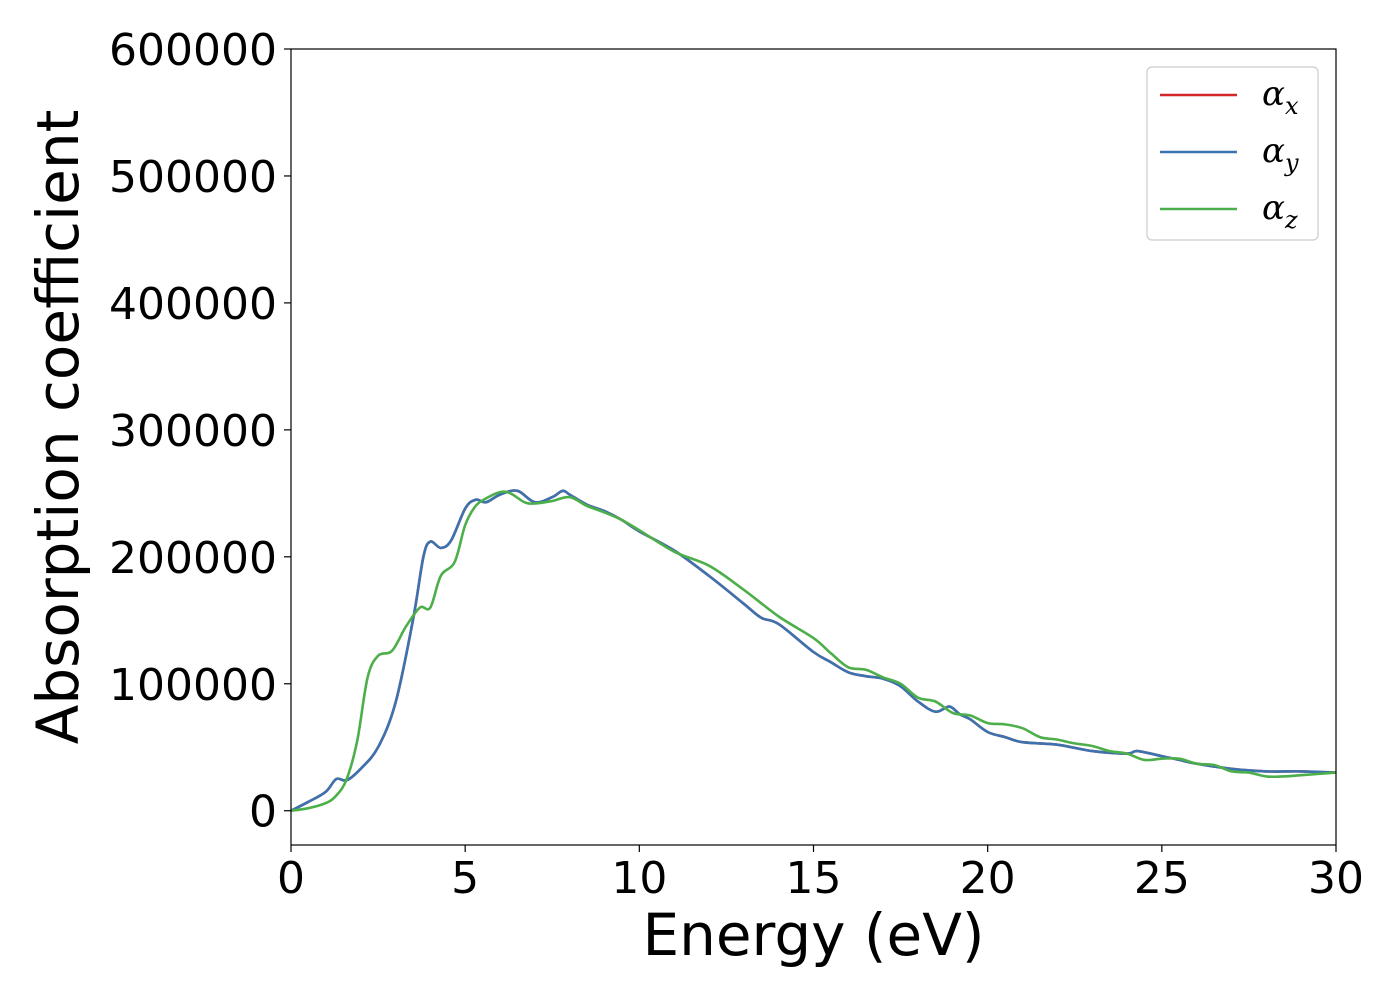 This screenshot has height=1000, width=1400. What do you see at coordinates (193, 431) in the screenshot?
I see `y-tick-label: 300000` at bounding box center [193, 431].